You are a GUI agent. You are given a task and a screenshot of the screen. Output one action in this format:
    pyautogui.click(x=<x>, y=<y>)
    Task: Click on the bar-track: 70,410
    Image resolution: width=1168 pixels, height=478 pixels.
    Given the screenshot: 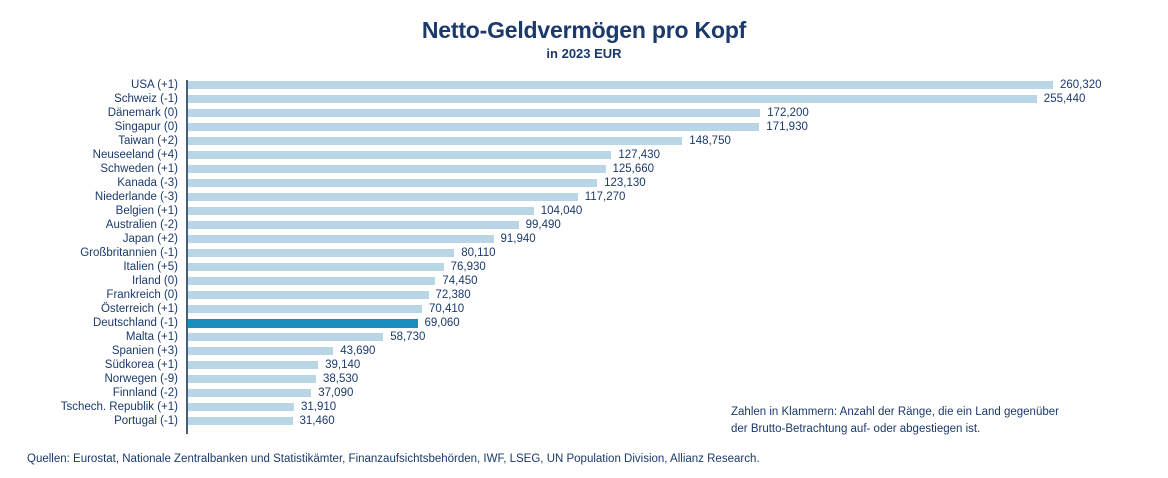 What is the action you would take?
    pyautogui.click(x=678, y=309)
    